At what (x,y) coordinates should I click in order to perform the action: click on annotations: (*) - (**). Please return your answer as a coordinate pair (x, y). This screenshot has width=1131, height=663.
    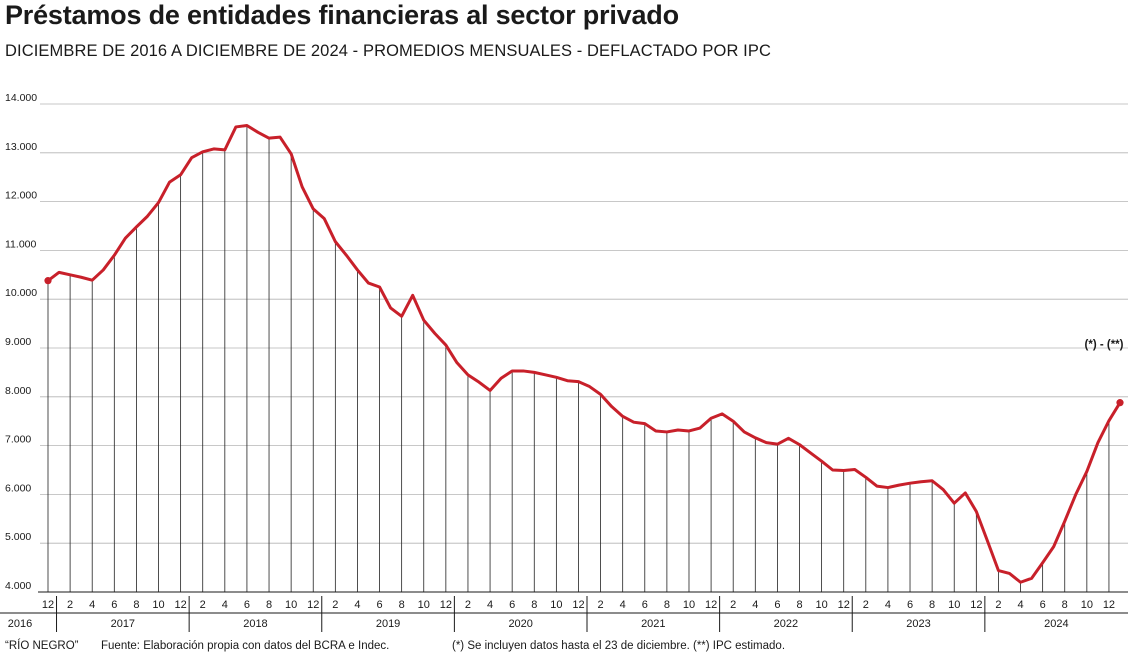
    Looking at the image, I should click on (1104, 345).